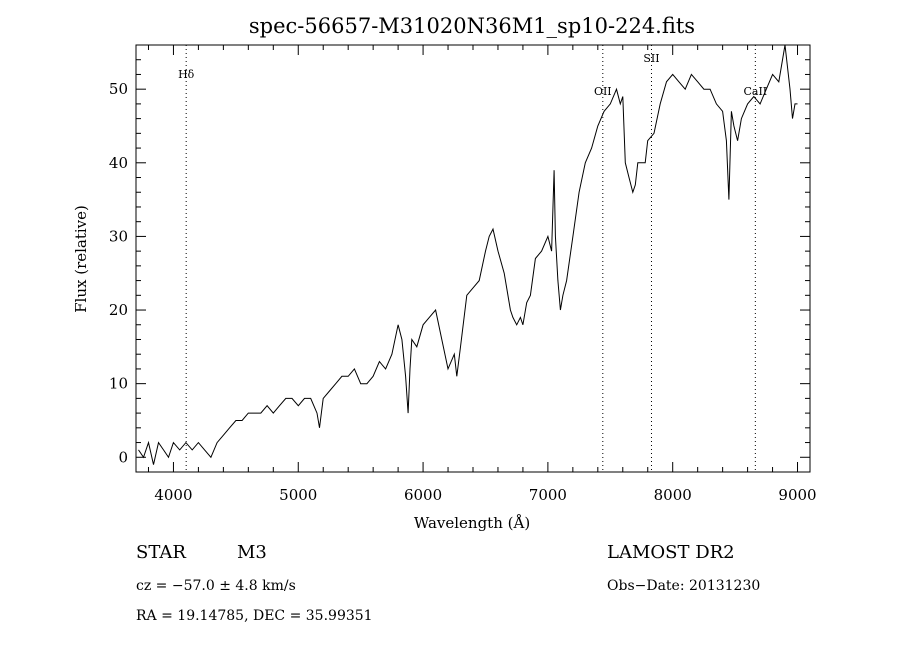 This screenshot has width=900, height=650. What do you see at coordinates (123, 457) in the screenshot?
I see `y-tick-label: 0` at bounding box center [123, 457].